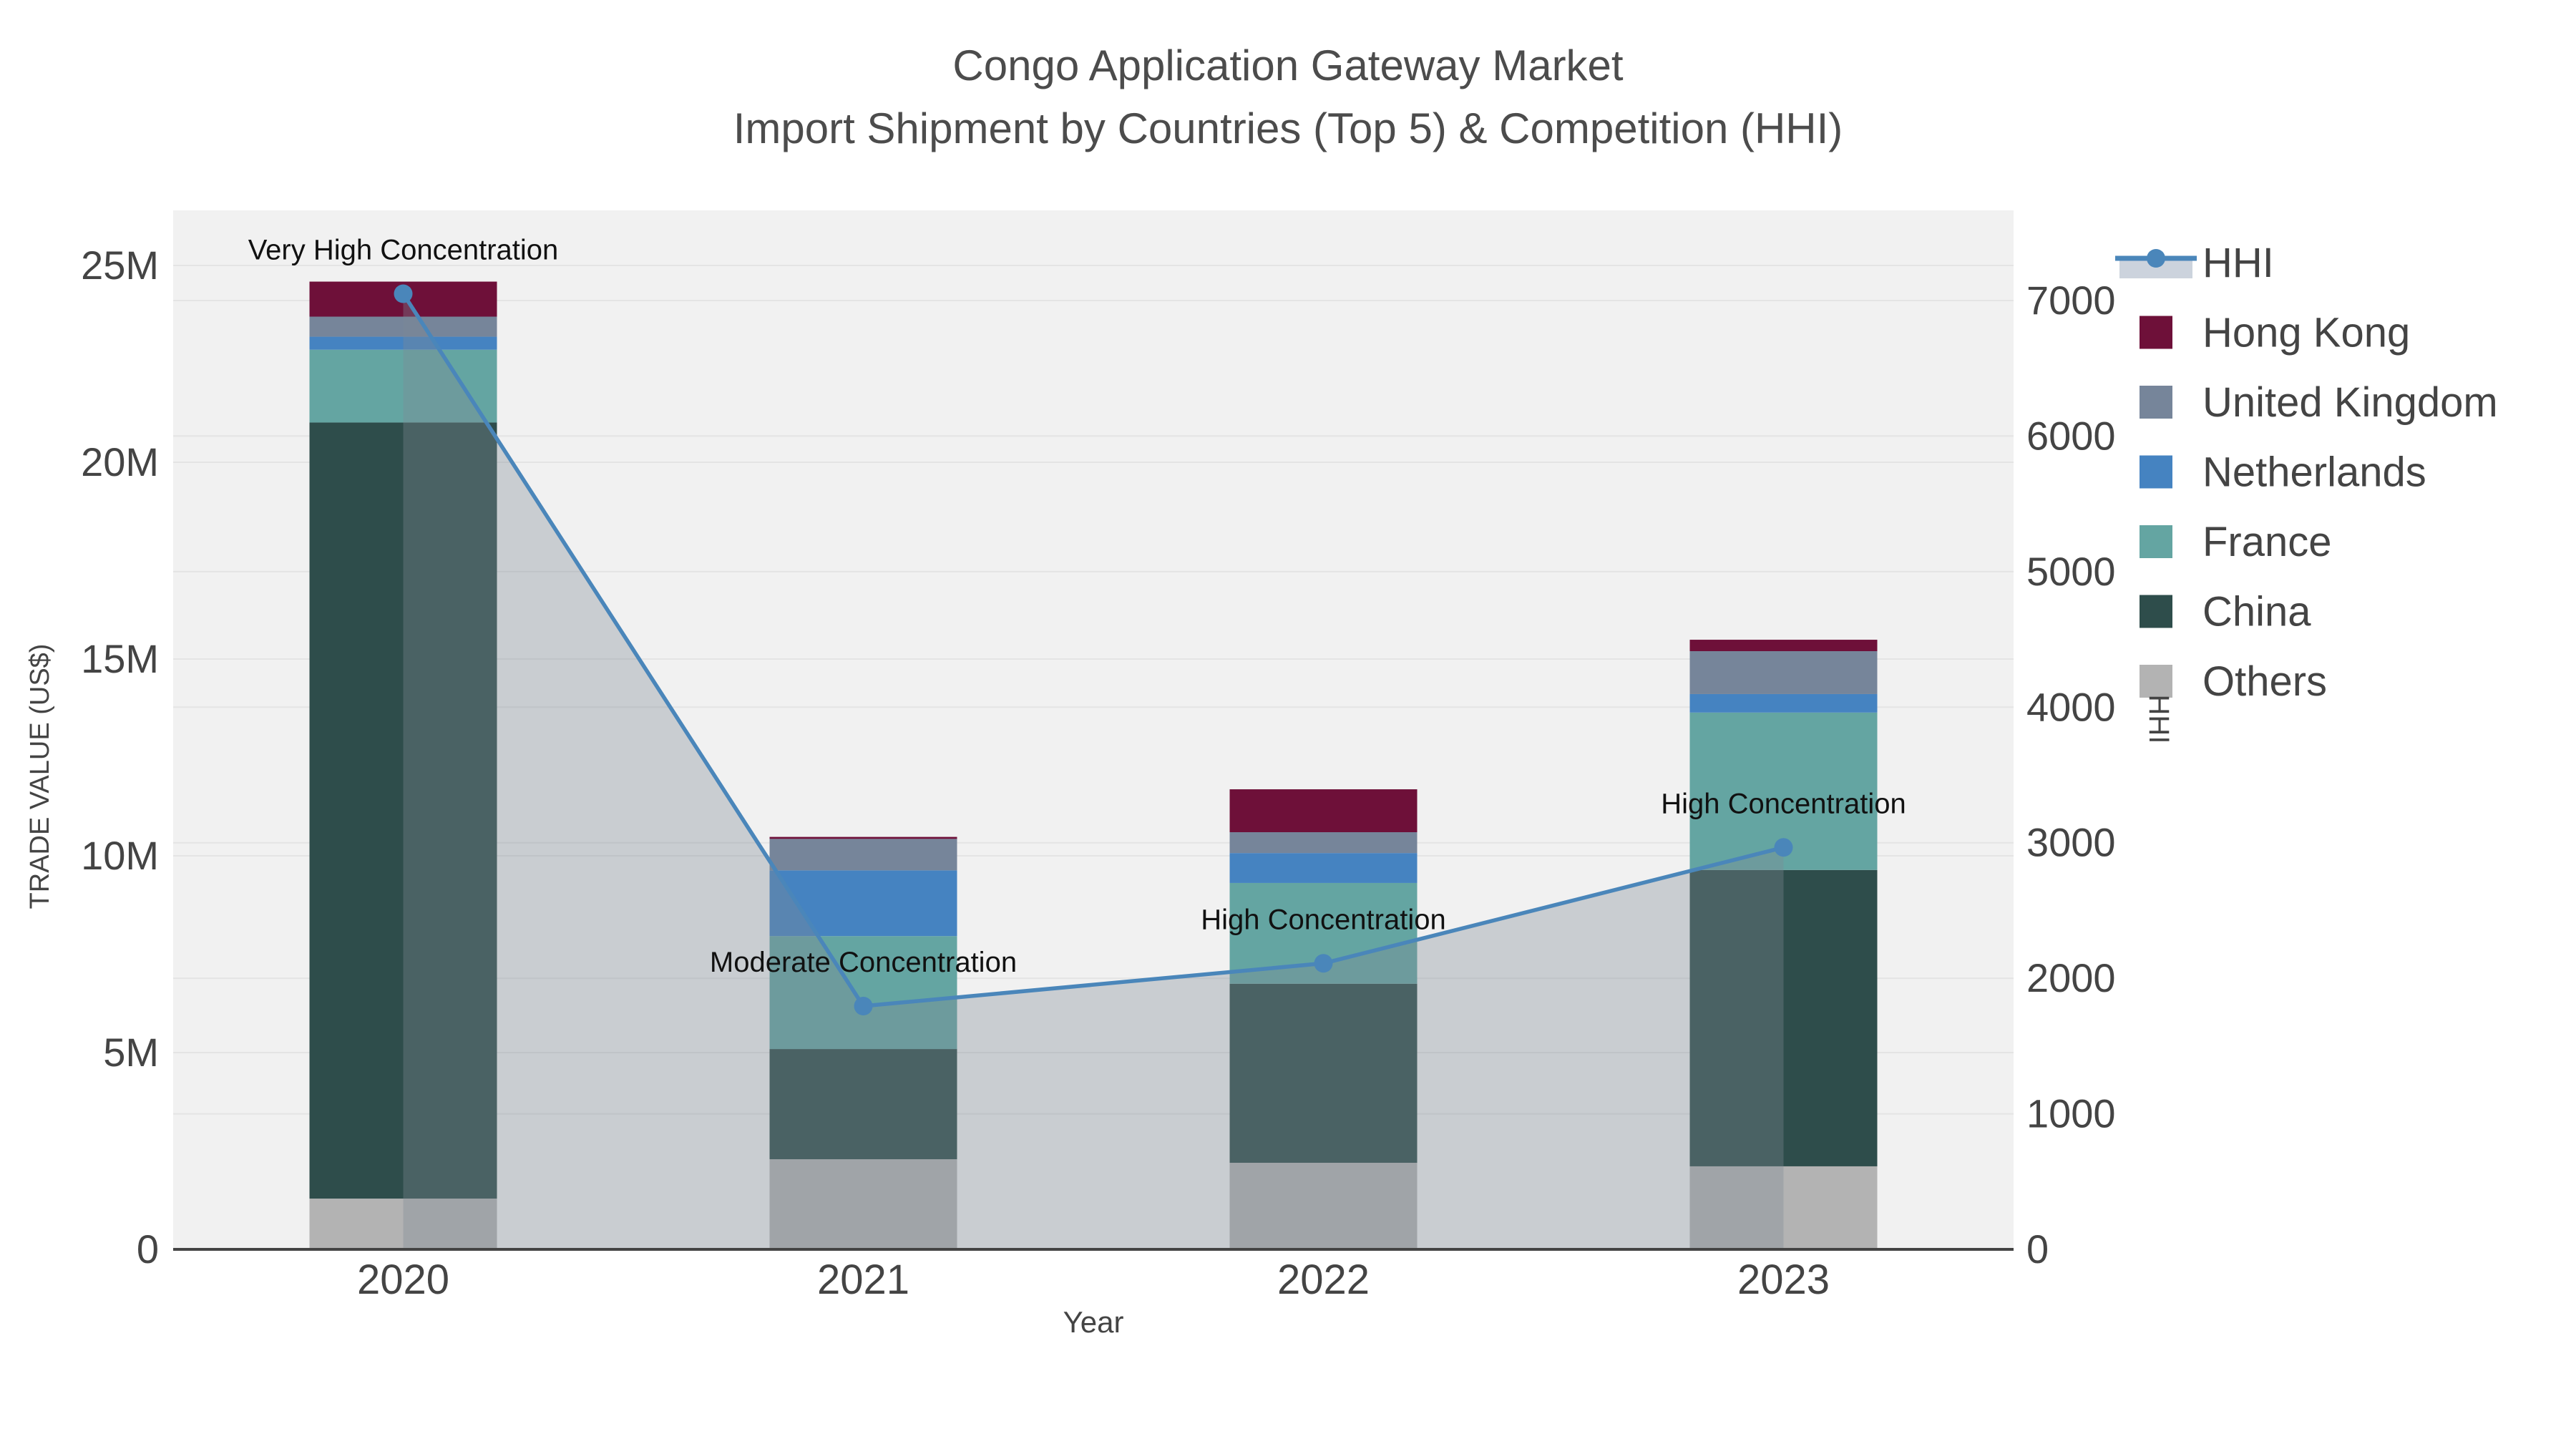 The width and height of the screenshot is (2576, 1449). I want to click on y2-tick-2000: 2000, so click(2071, 977).